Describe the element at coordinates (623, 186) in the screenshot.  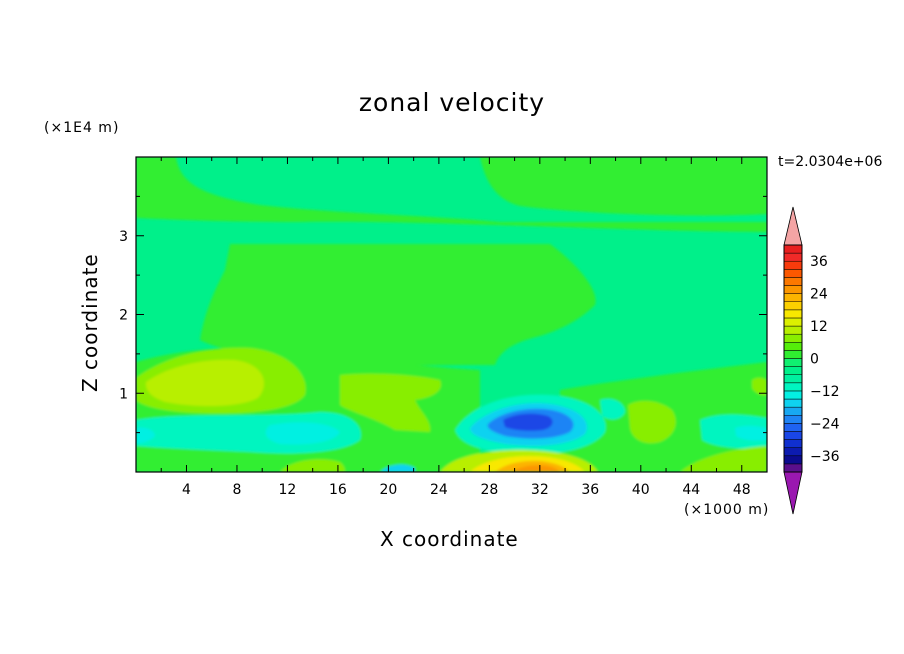
I see `upper-right-lobe` at that location.